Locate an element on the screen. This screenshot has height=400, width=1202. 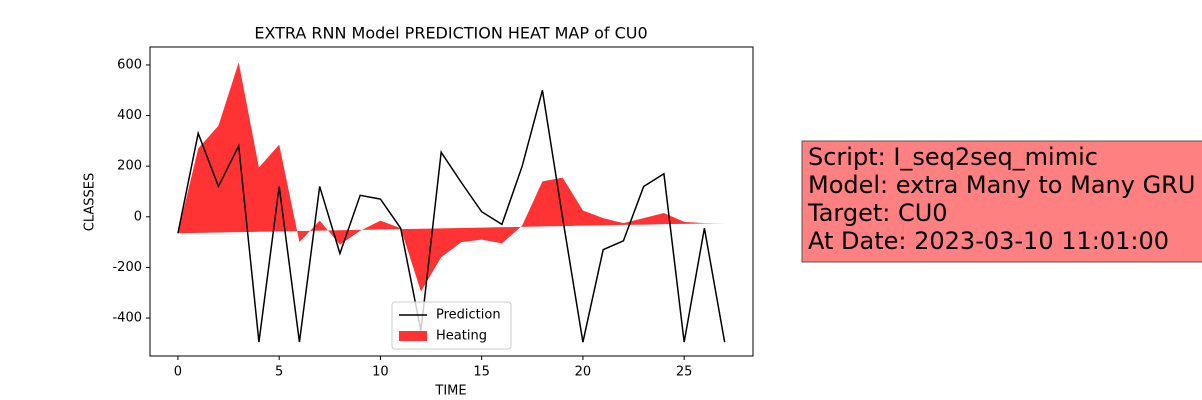
annotation-line: Script: I_seq2seq_mimic is located at coordinates (953, 157).